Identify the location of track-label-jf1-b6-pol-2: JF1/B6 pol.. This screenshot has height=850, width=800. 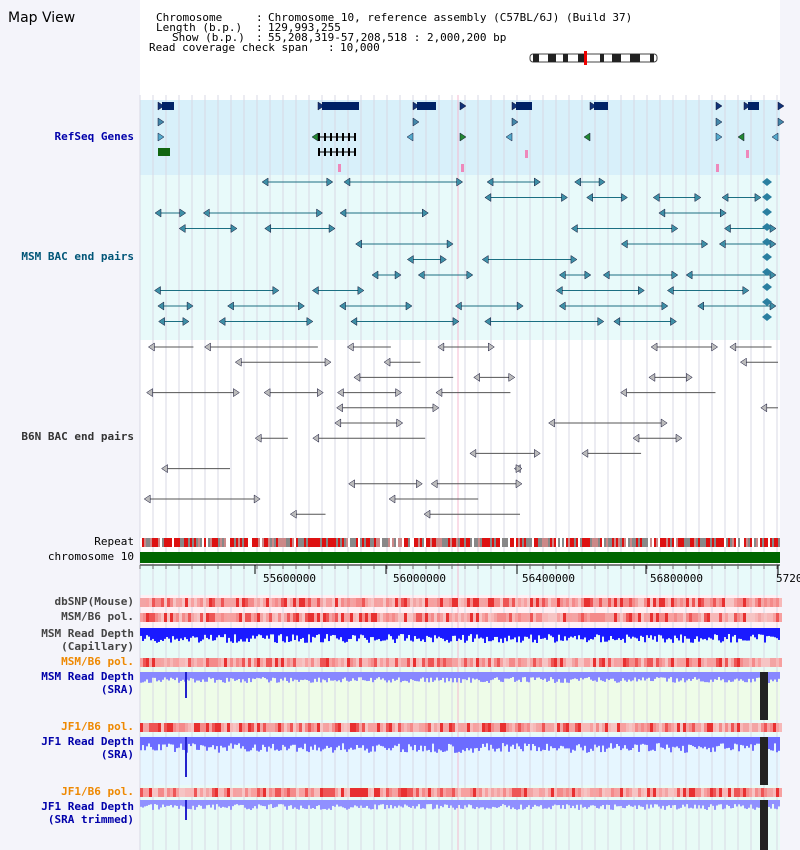
(97, 791).